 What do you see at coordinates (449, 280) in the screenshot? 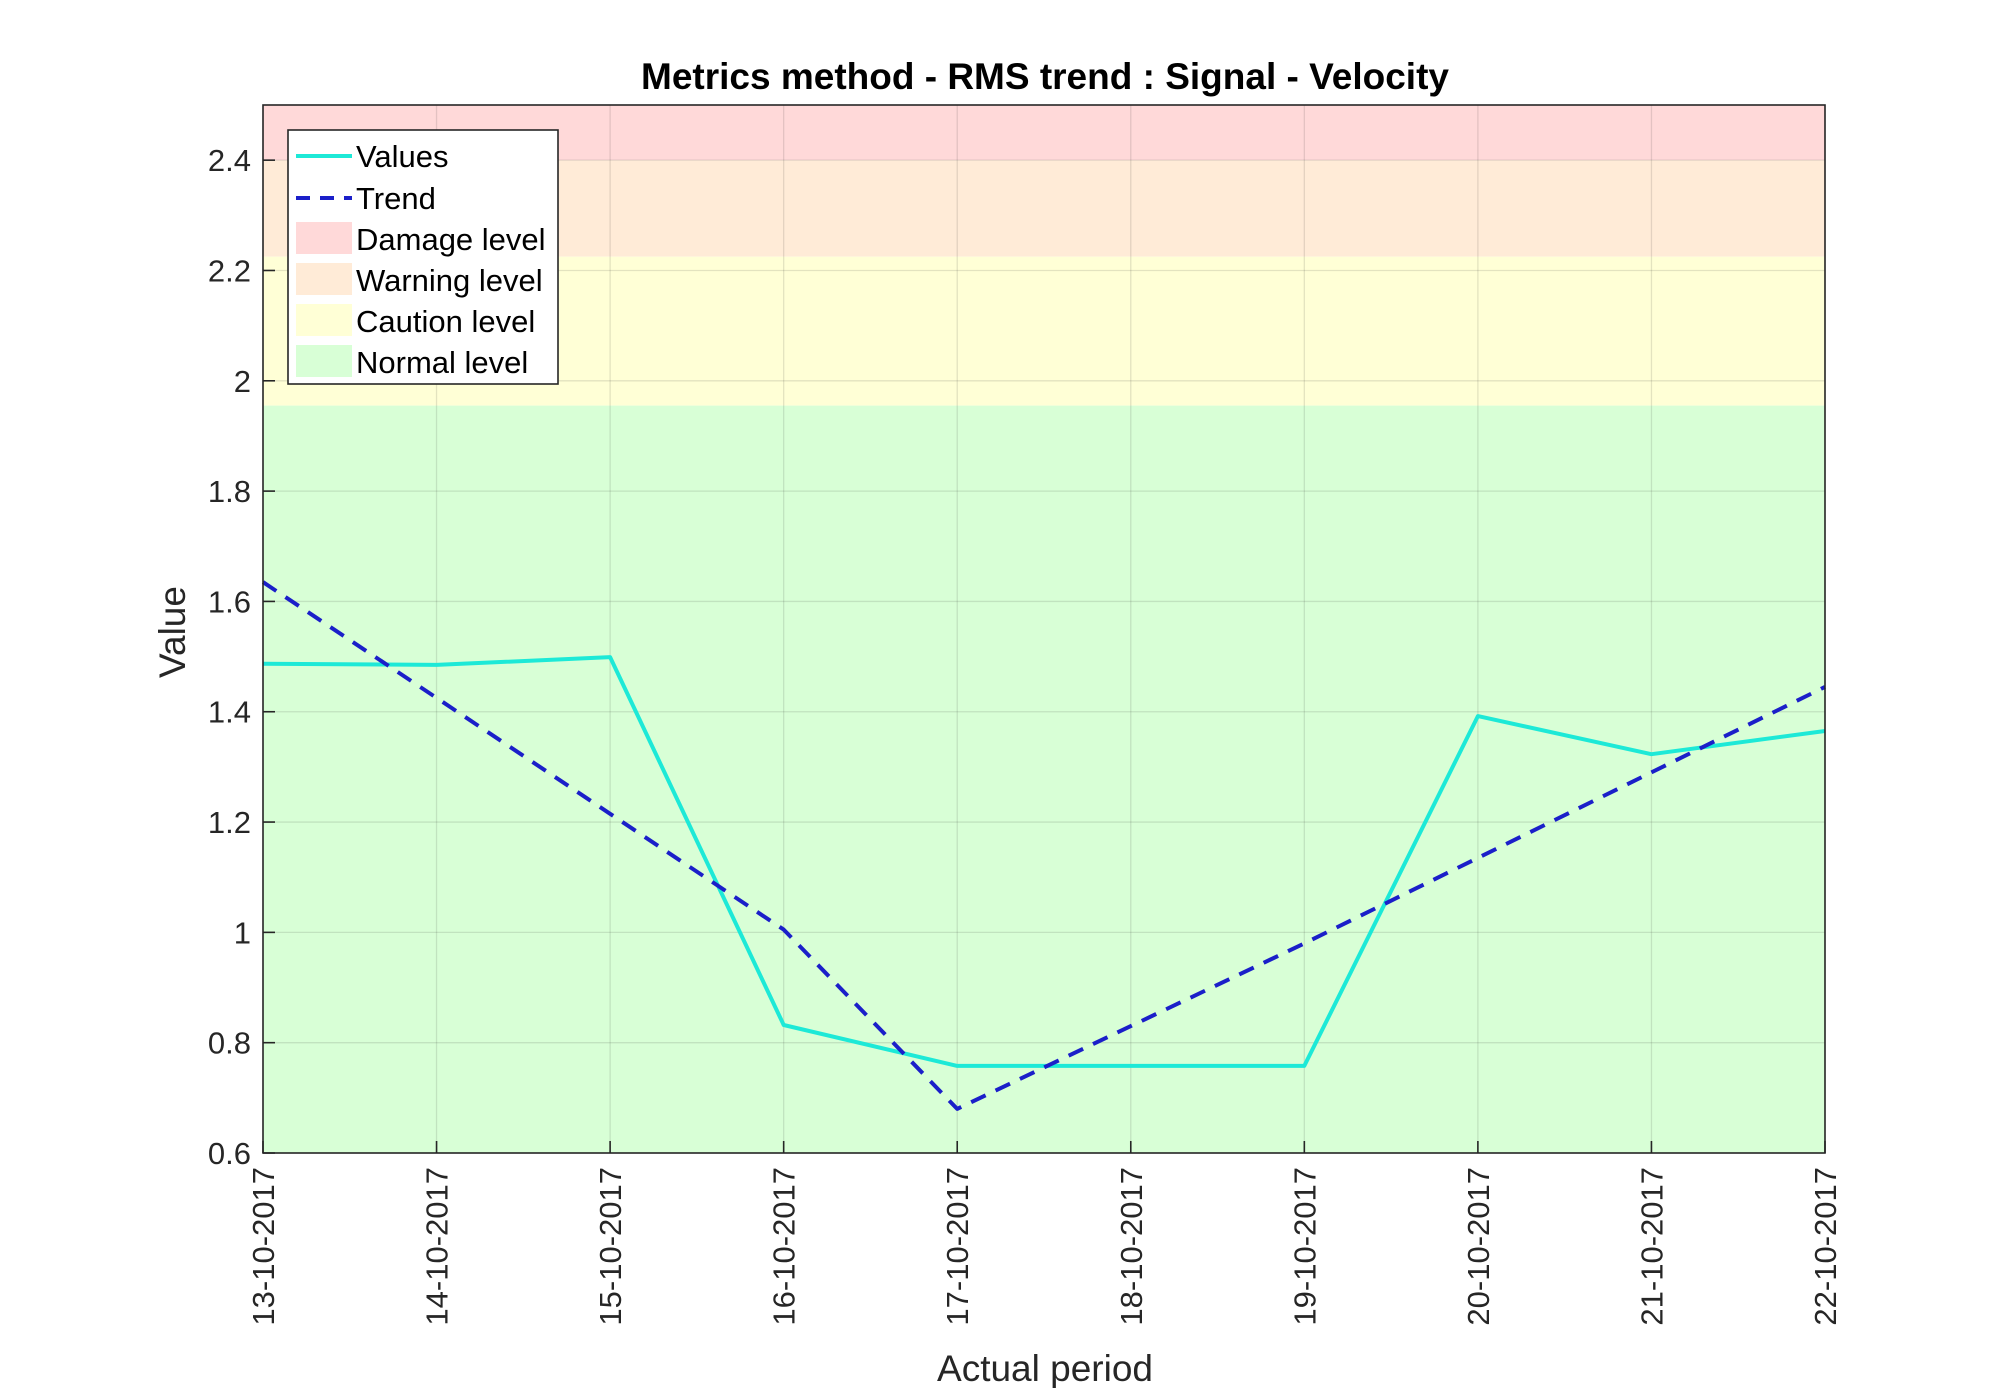
I see `legend-warning-label: Warning level` at bounding box center [449, 280].